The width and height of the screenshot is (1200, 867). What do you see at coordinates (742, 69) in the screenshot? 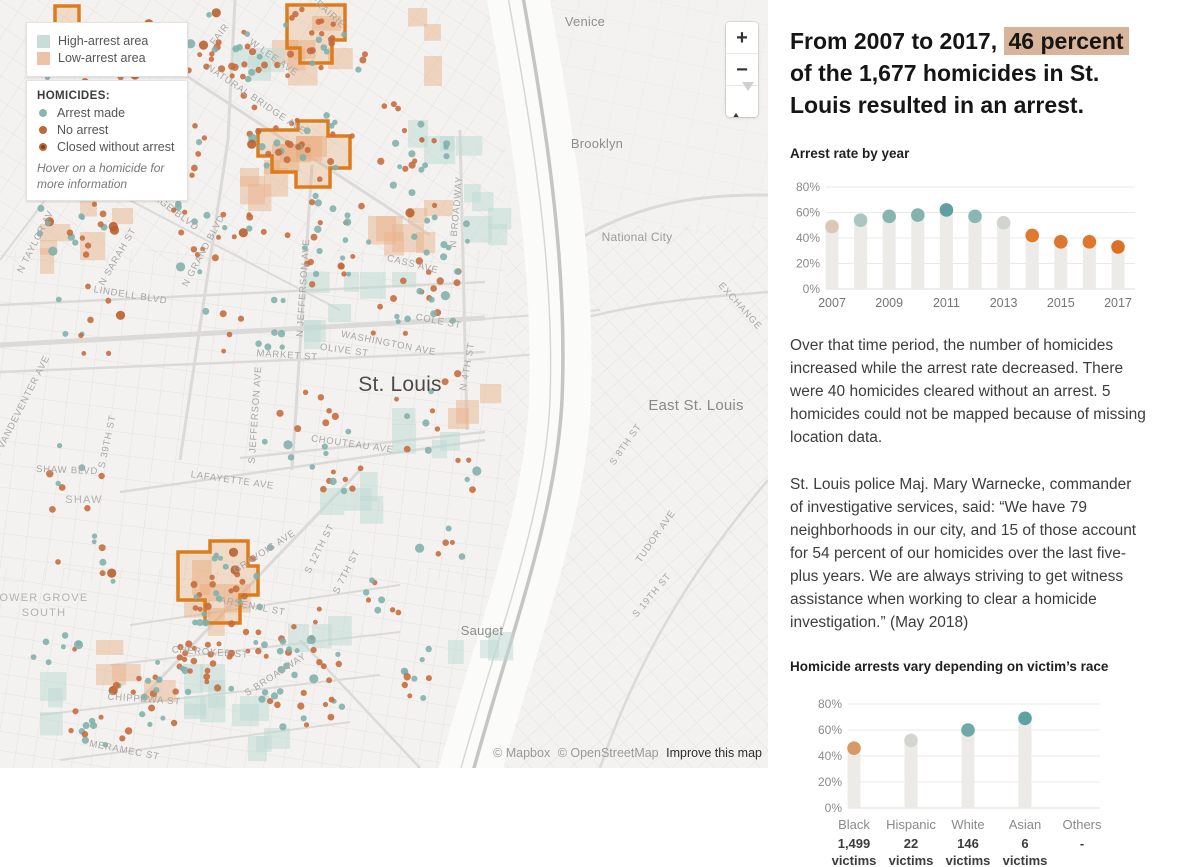
I see `zoom-out-button: −` at bounding box center [742, 69].